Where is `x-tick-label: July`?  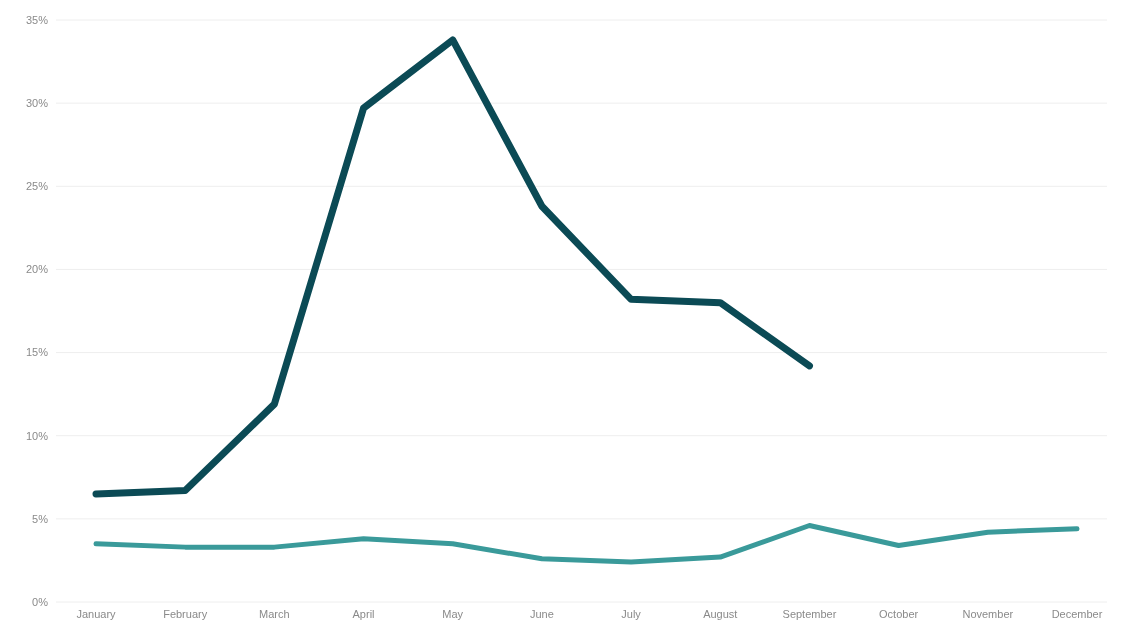 x-tick-label: July is located at coordinates (631, 613).